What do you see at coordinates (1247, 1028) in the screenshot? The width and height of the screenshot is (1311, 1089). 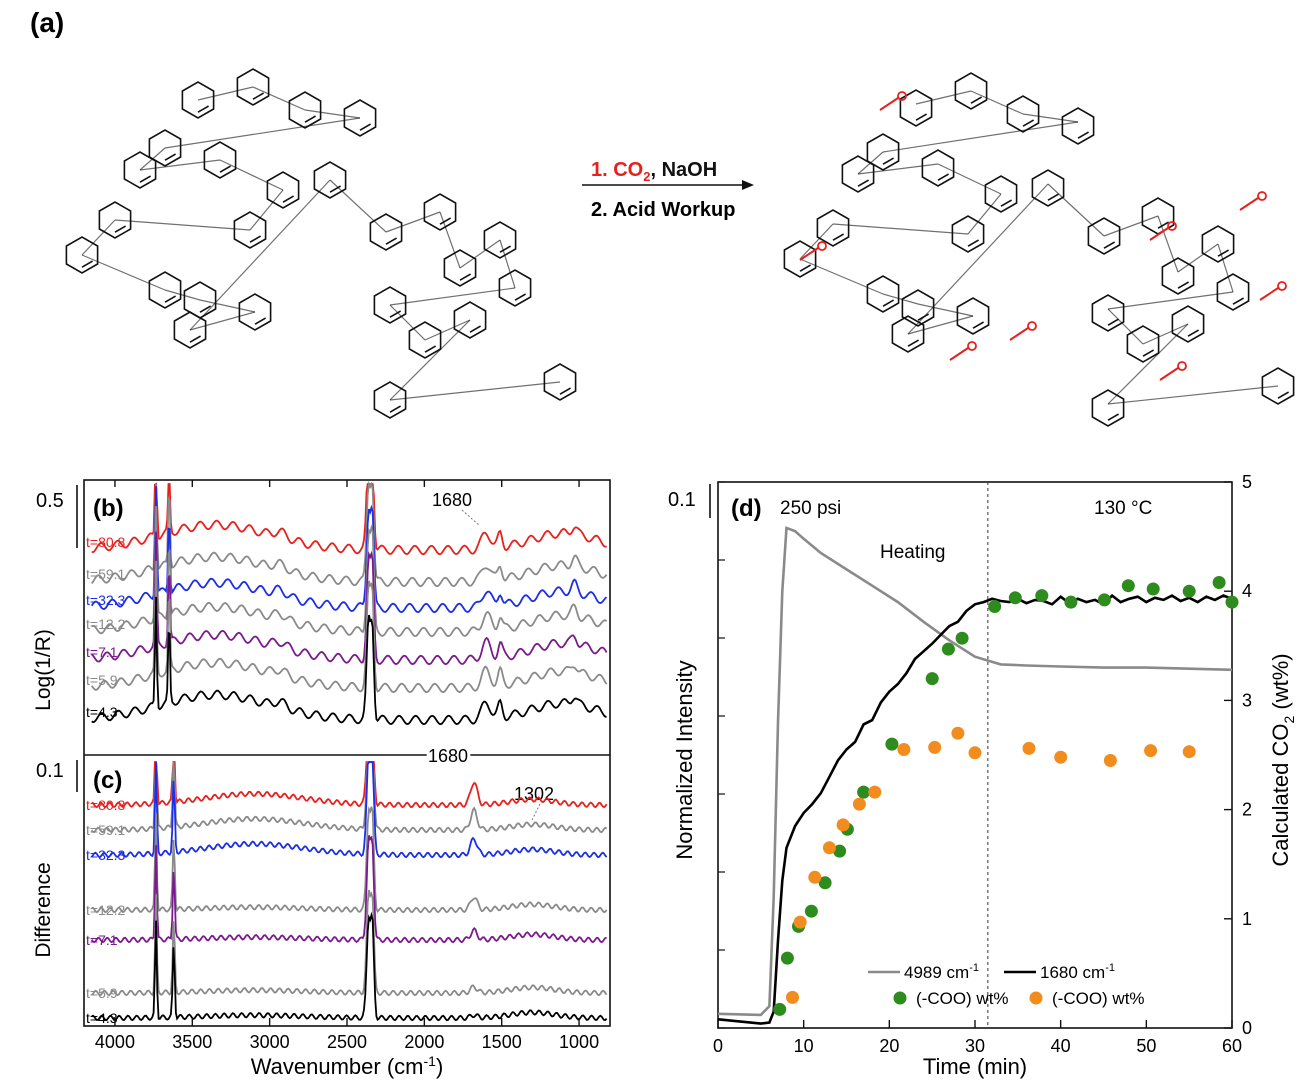 I see `wt-tick-label-0: 0` at bounding box center [1247, 1028].